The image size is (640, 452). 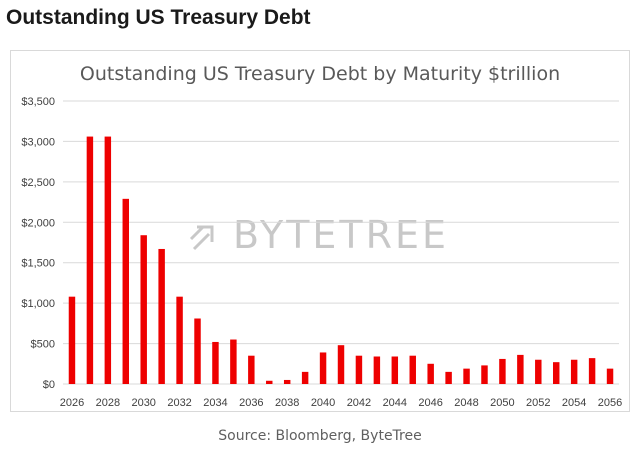 I want to click on bar-2033, so click(x=197, y=351).